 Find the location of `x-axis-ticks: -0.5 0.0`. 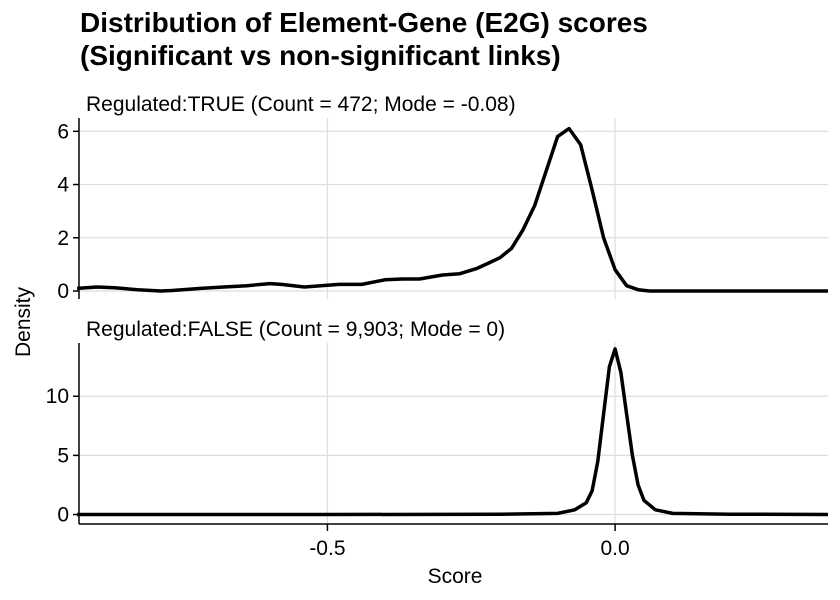

x-axis-ticks: -0.5 0.0 is located at coordinates (469, 542).